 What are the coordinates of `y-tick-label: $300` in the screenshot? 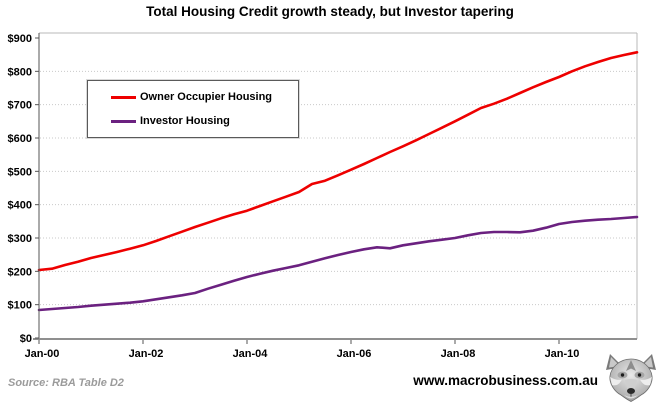 It's located at (20, 239).